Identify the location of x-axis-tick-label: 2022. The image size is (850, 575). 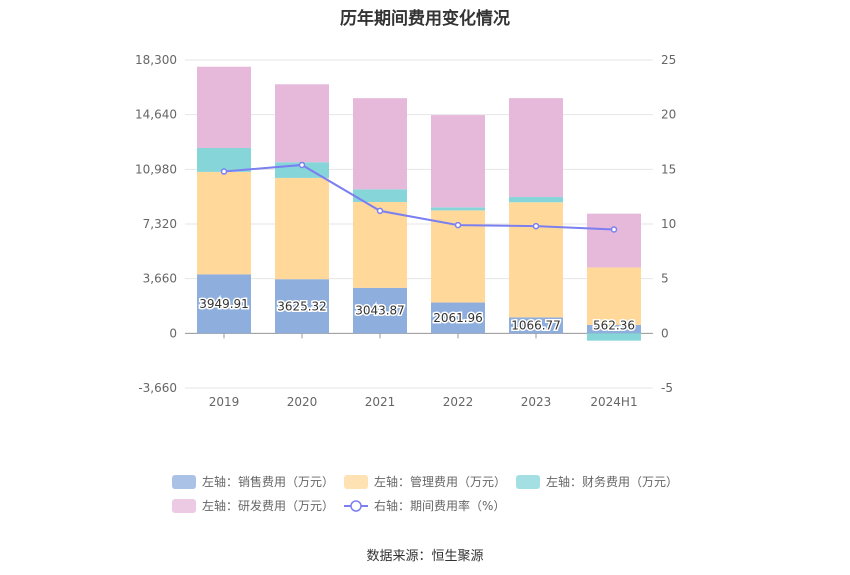
(458, 402).